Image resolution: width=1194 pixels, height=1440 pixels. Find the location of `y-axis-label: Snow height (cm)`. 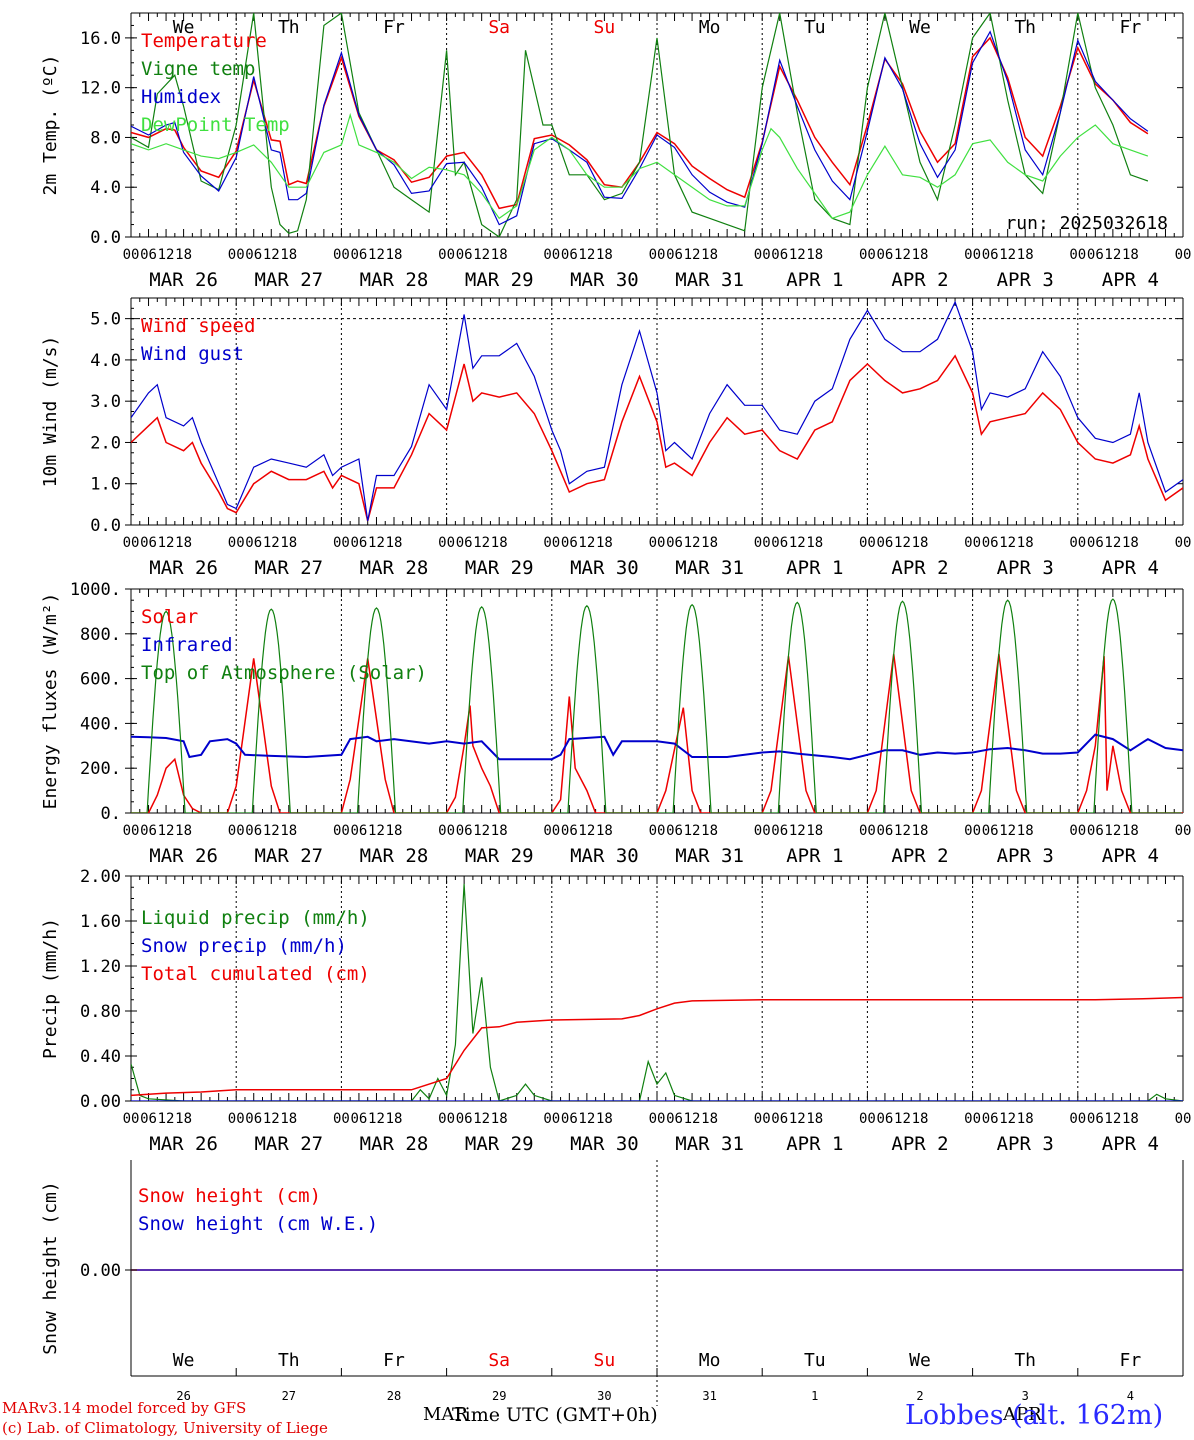

y-axis-label: Snow height (cm) is located at coordinates (50, 1267).